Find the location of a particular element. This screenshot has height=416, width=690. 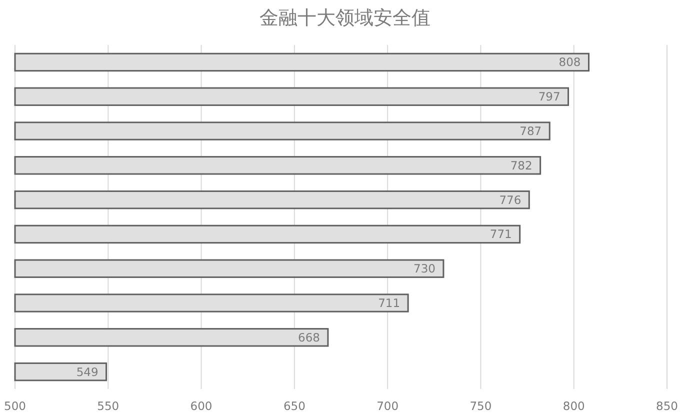

x-tick-label: 650 is located at coordinates (294, 406).